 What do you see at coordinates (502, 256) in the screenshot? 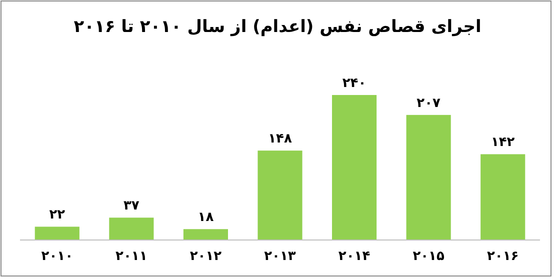
I see `x-tick-label: ۲۰۱۶` at bounding box center [502, 256].